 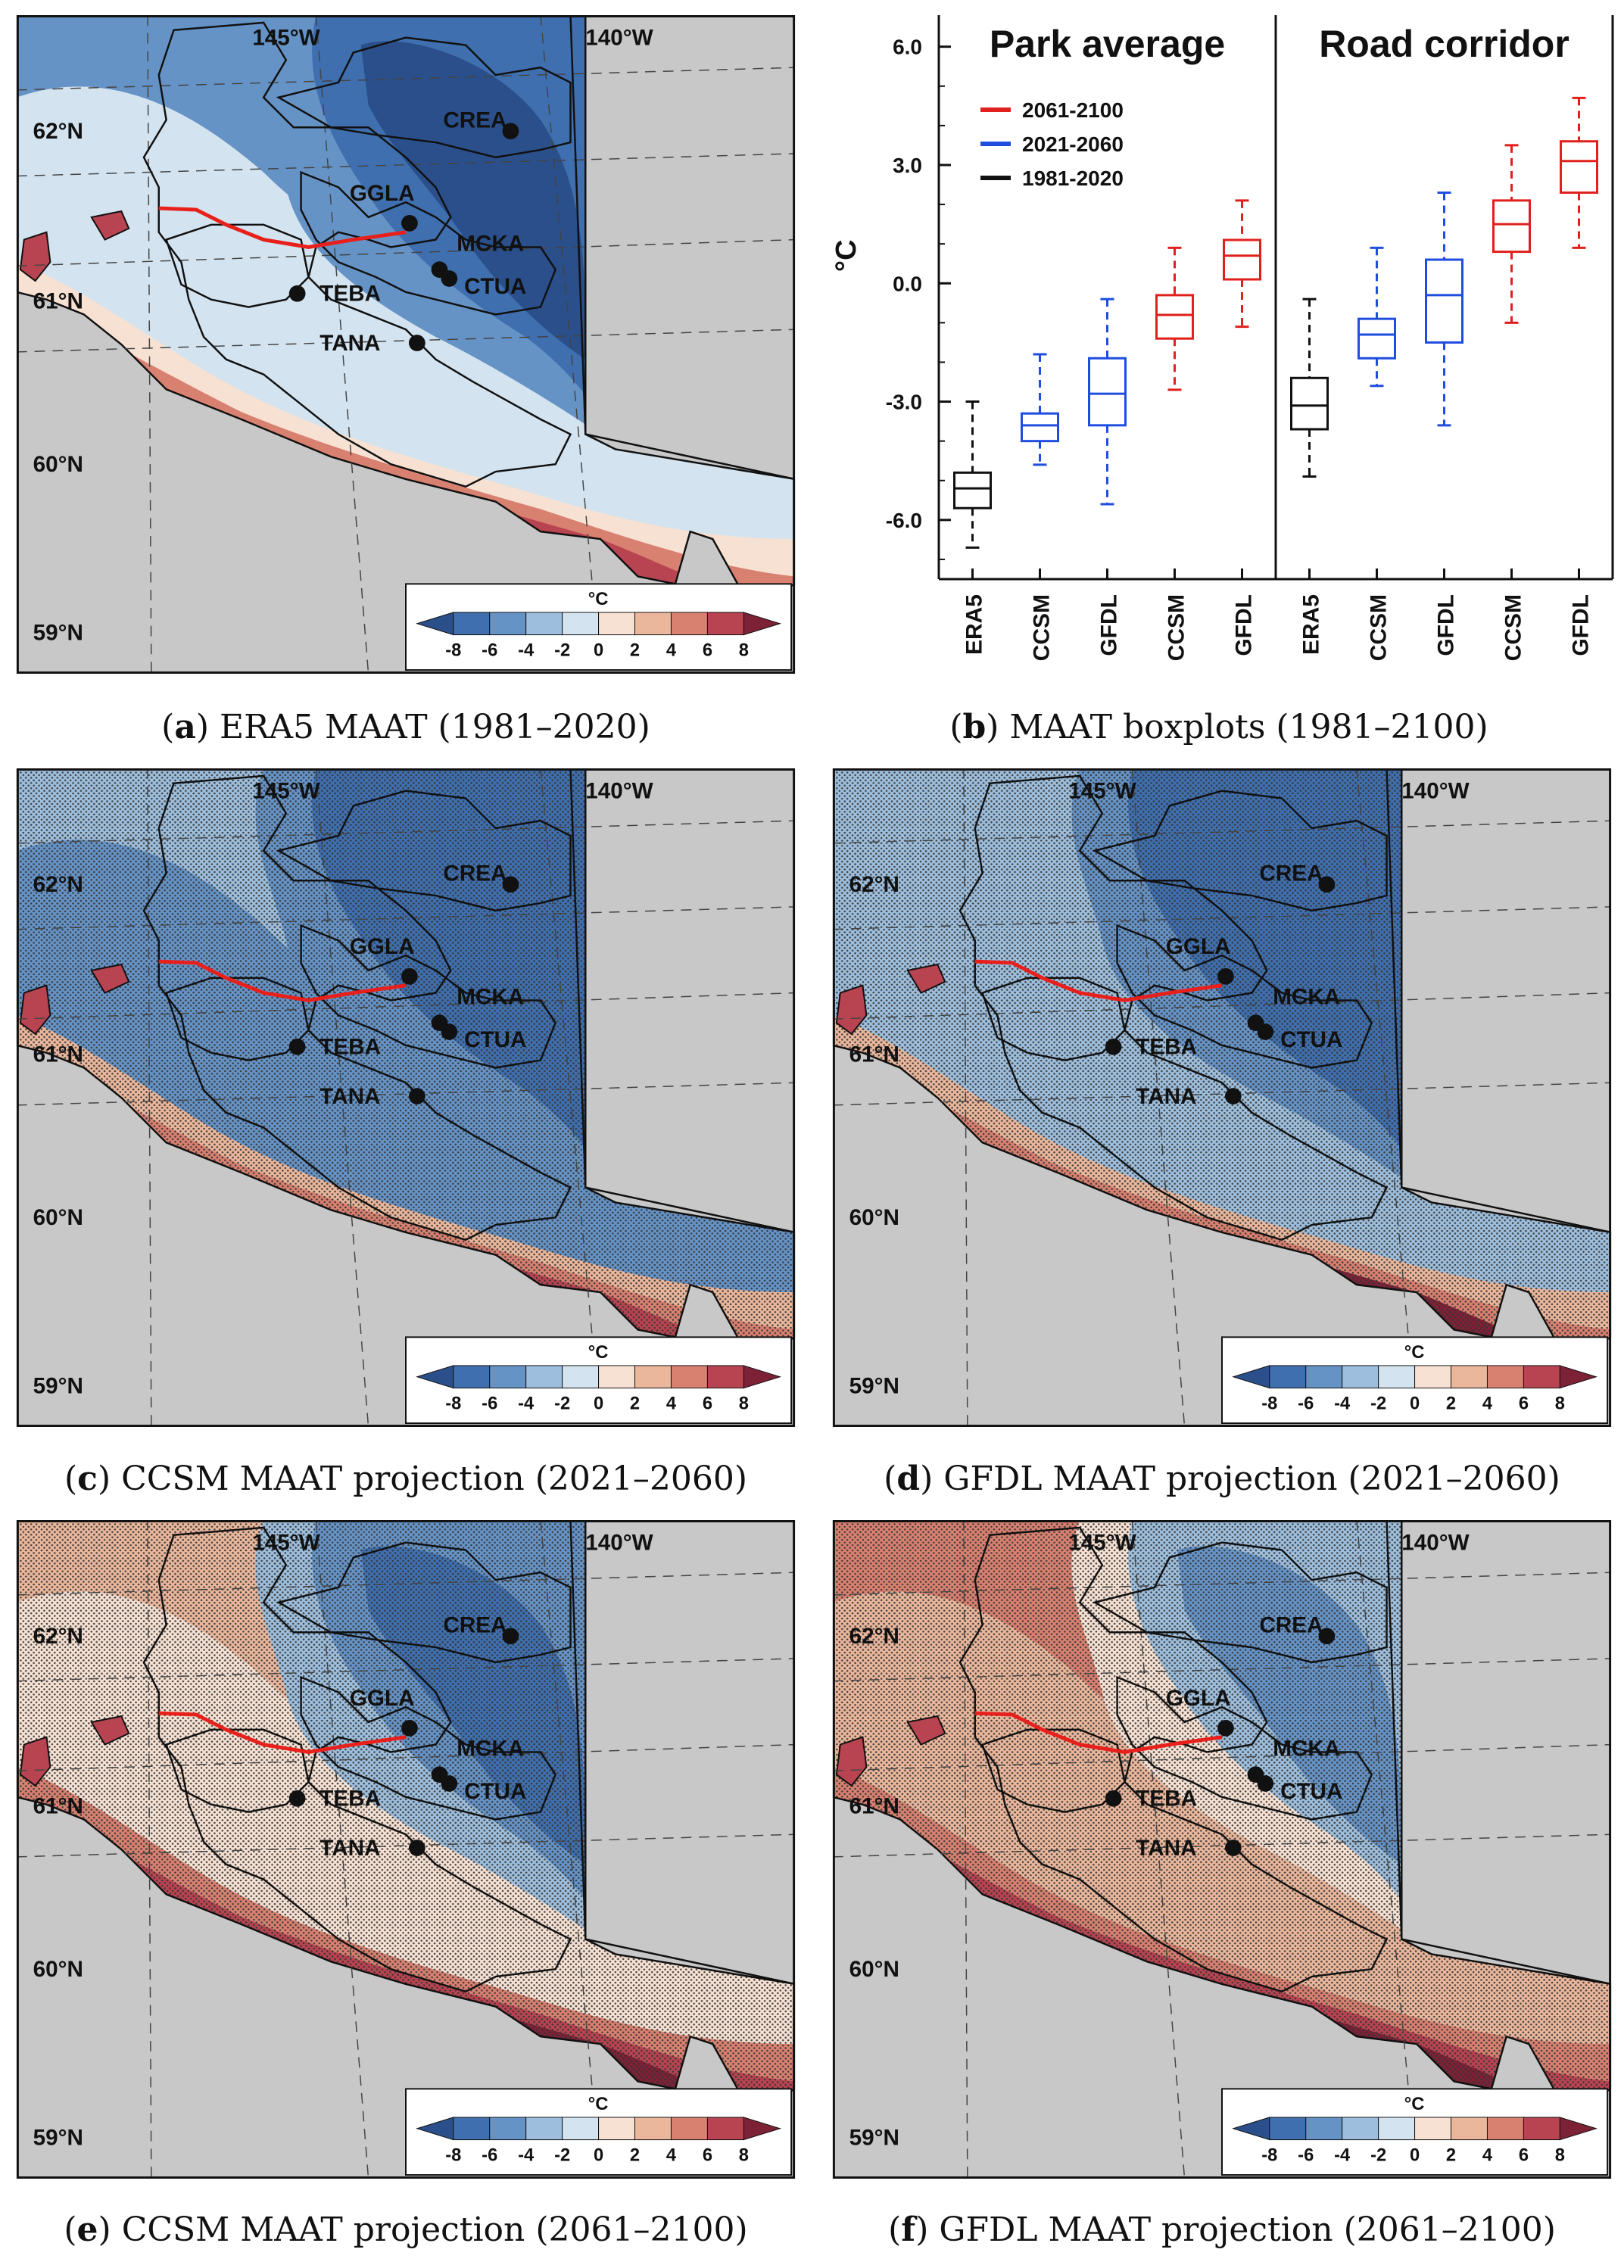 What do you see at coordinates (58, 131) in the screenshot?
I see `lat-label: 62°N` at bounding box center [58, 131].